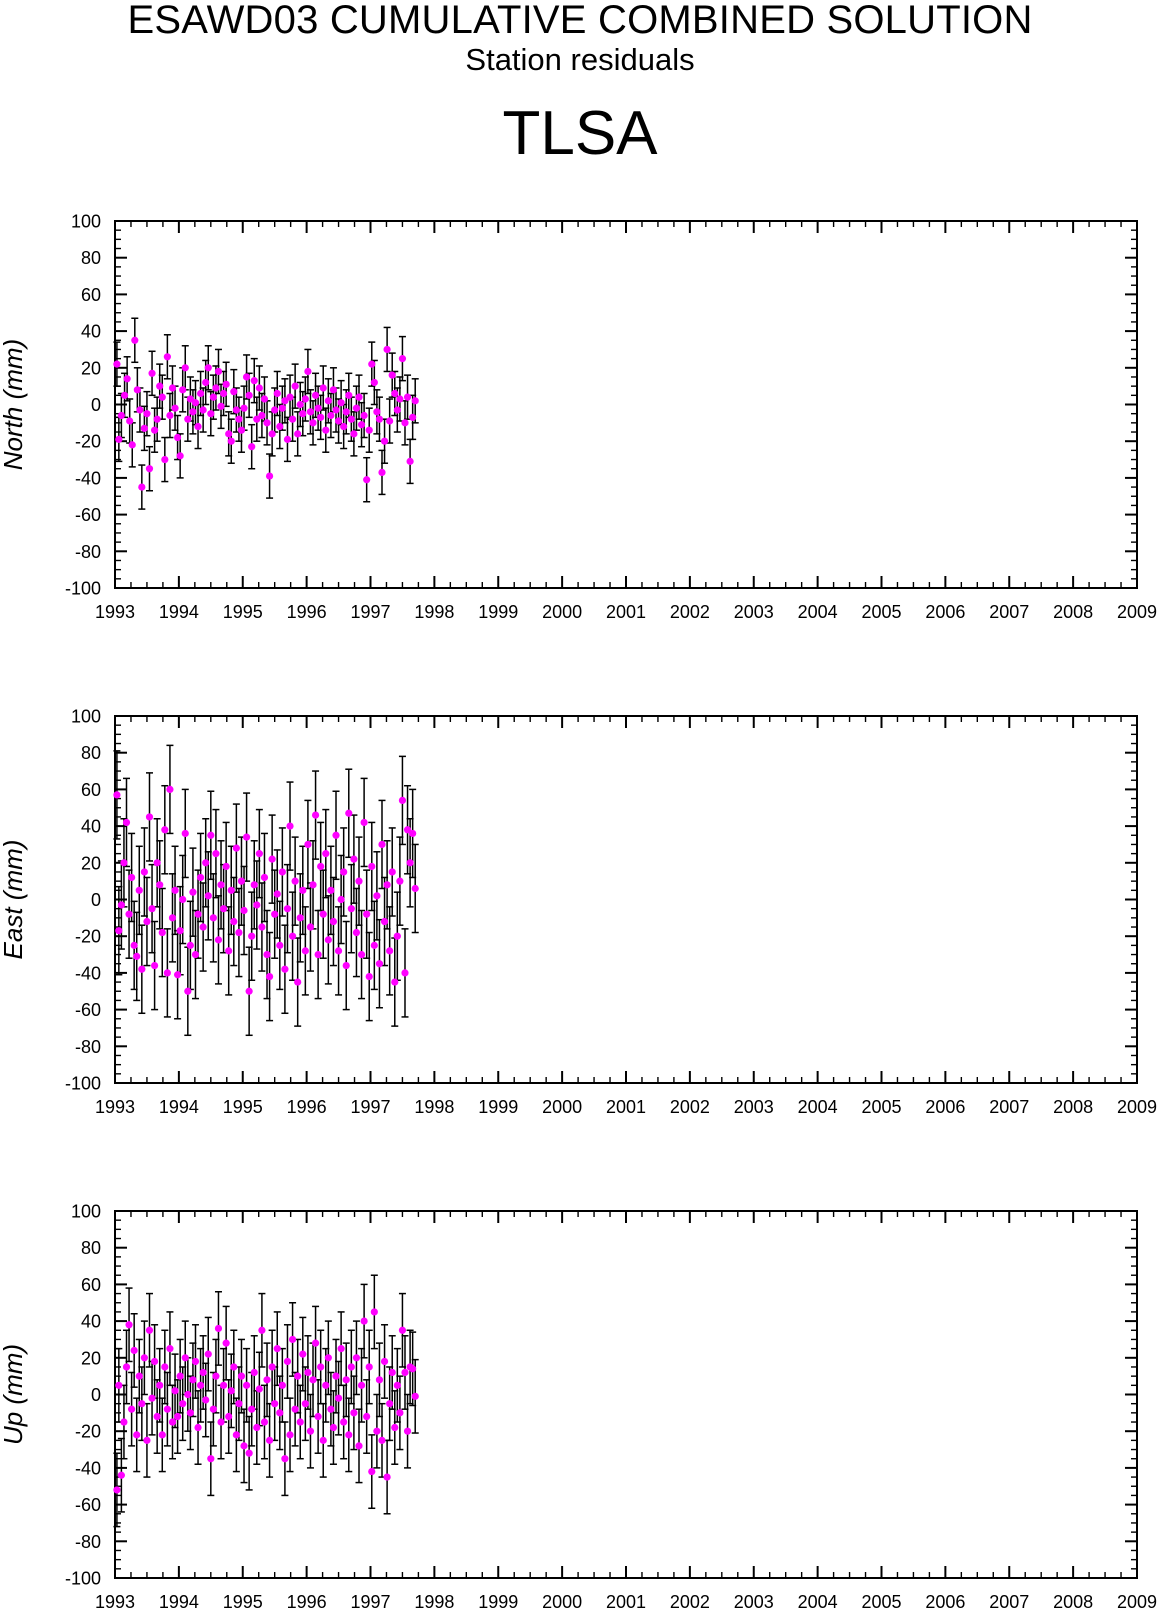 This screenshot has height=1621, width=1160. What do you see at coordinates (88, 1468) in the screenshot?
I see `up-y-tick-label: -40` at bounding box center [88, 1468].